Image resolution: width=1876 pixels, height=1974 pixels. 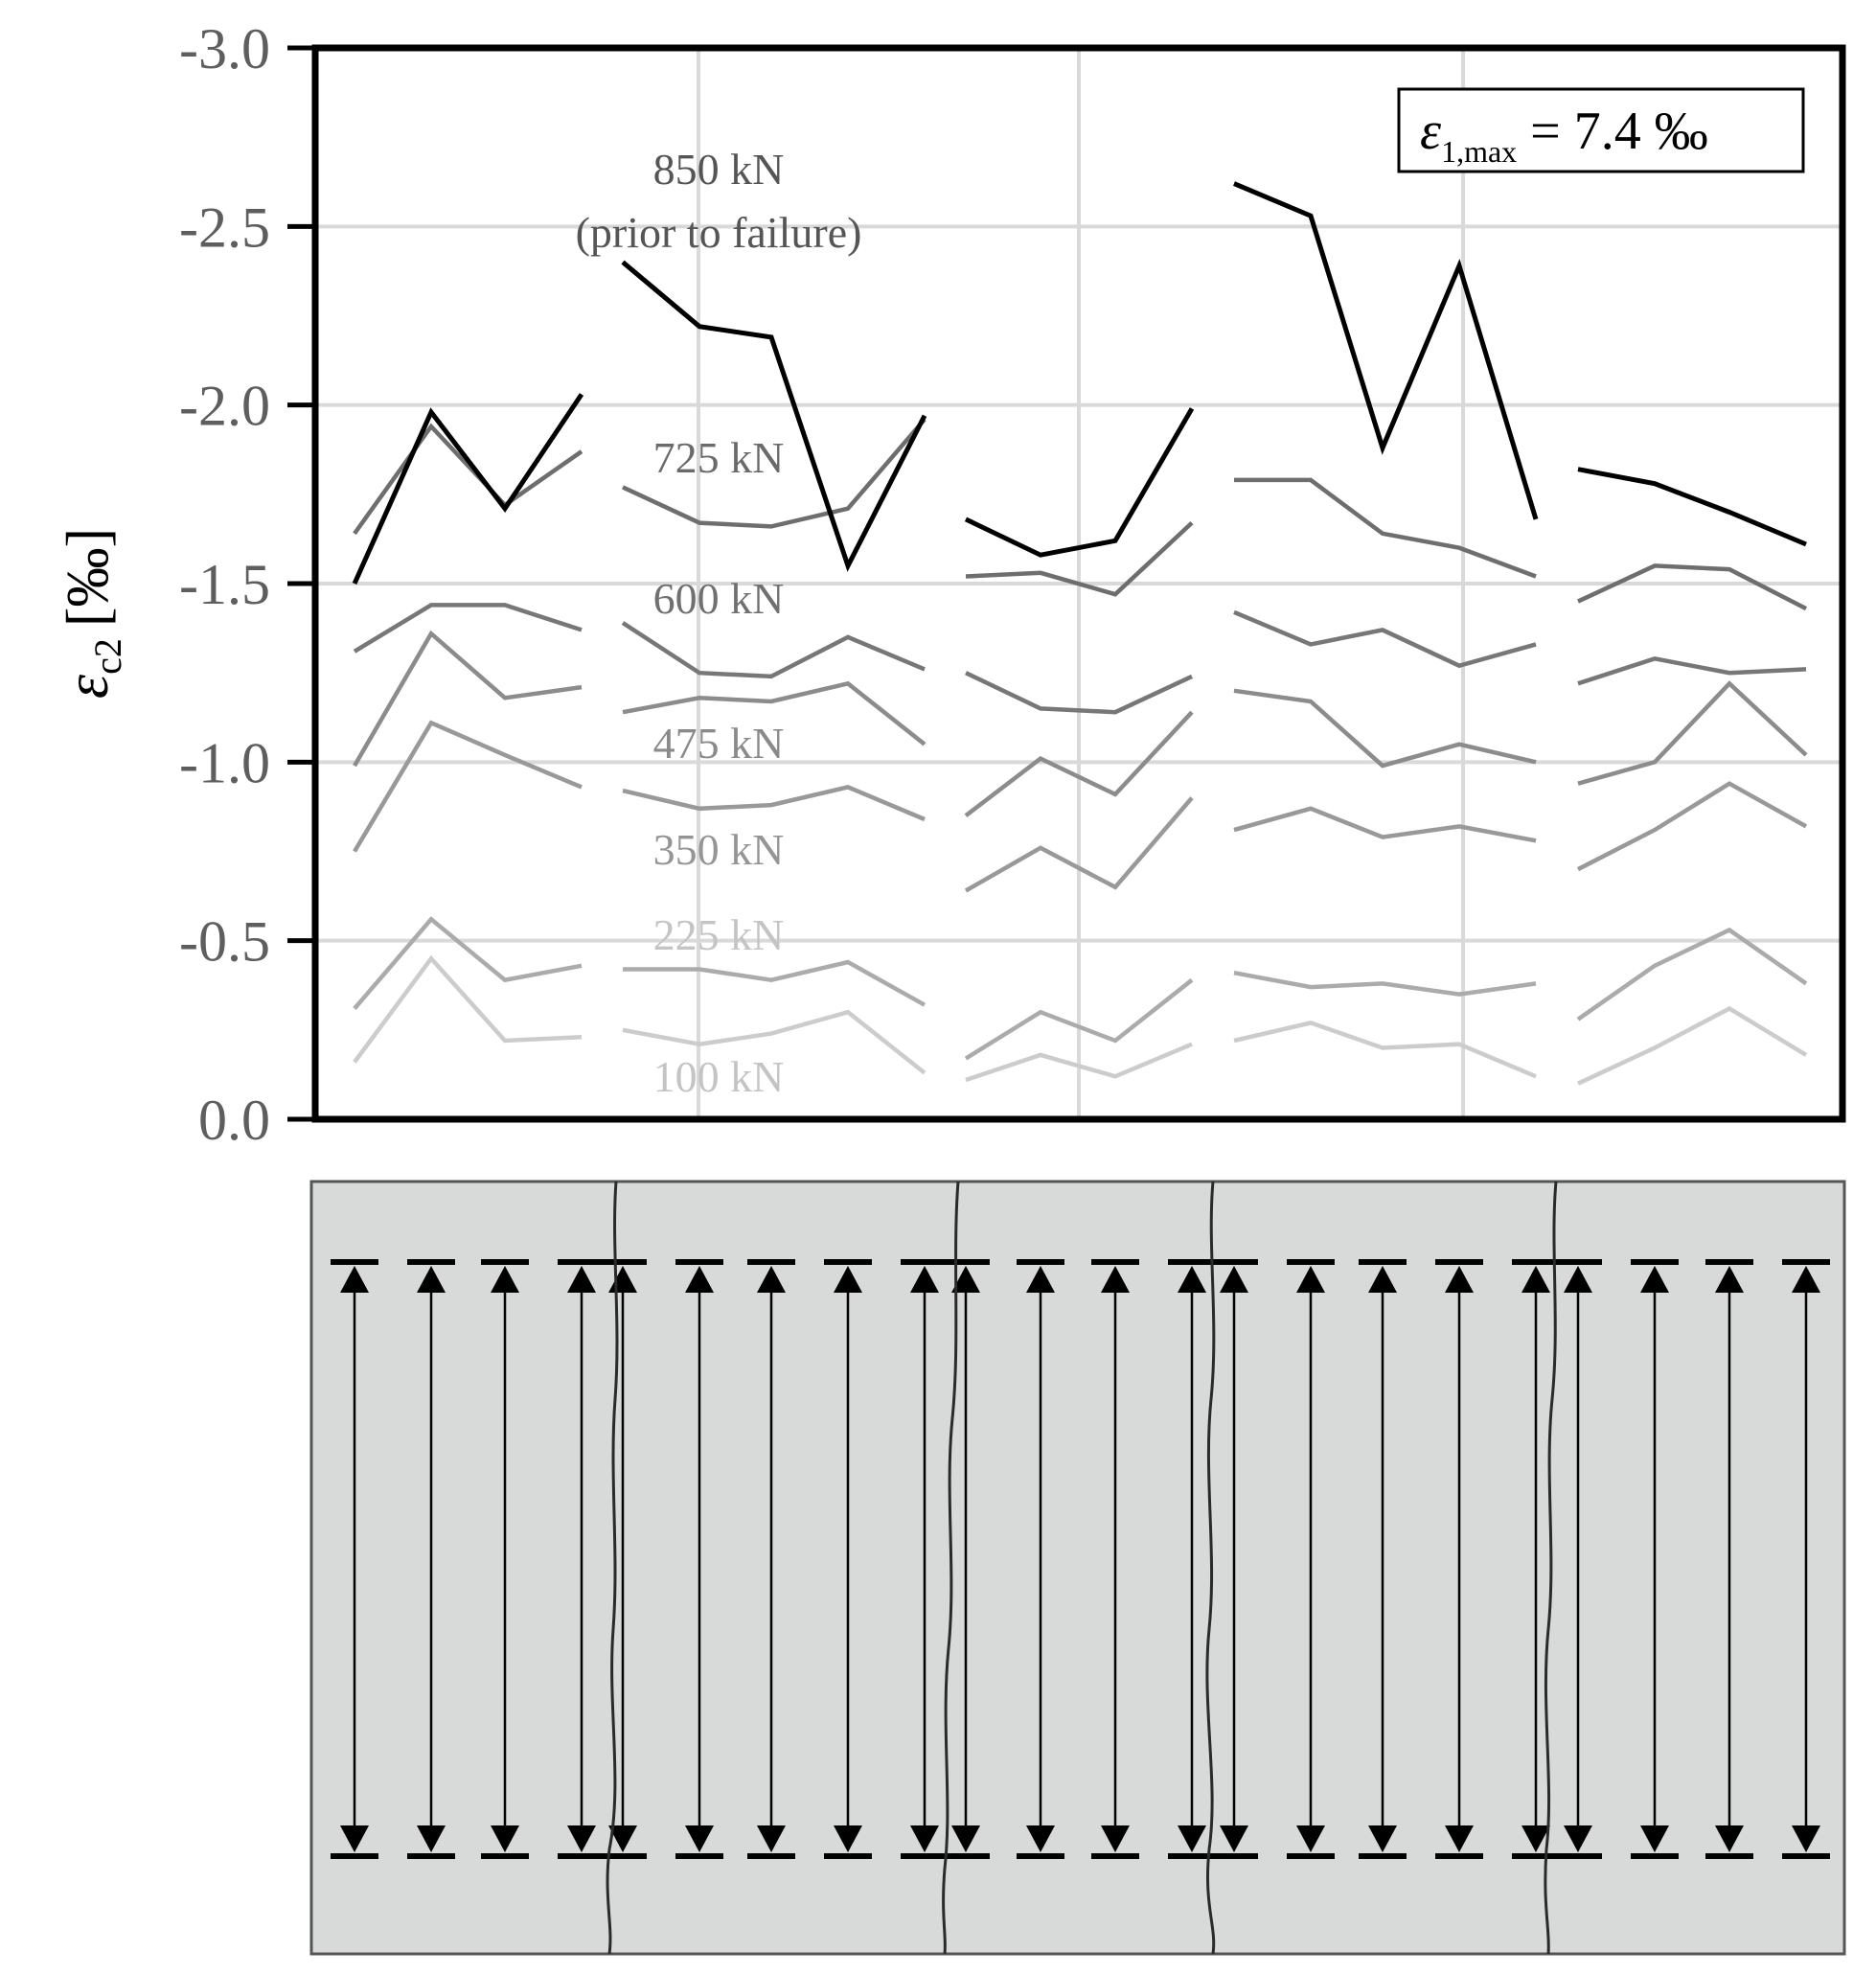 I want to click on series-line-100kn-seg4, so click(x=1385, y=1050).